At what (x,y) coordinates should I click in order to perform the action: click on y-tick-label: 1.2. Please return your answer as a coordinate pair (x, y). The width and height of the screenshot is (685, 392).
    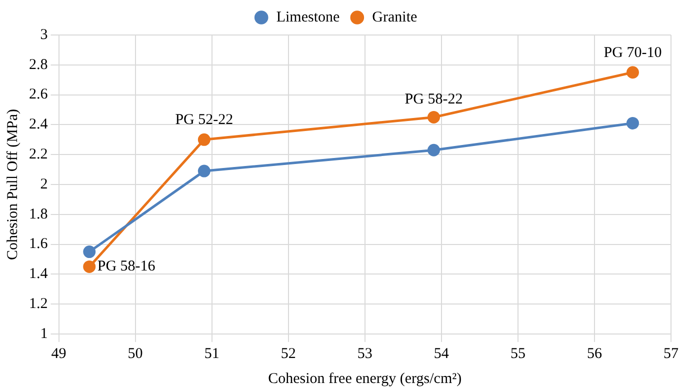
    Looking at the image, I should click on (38, 304).